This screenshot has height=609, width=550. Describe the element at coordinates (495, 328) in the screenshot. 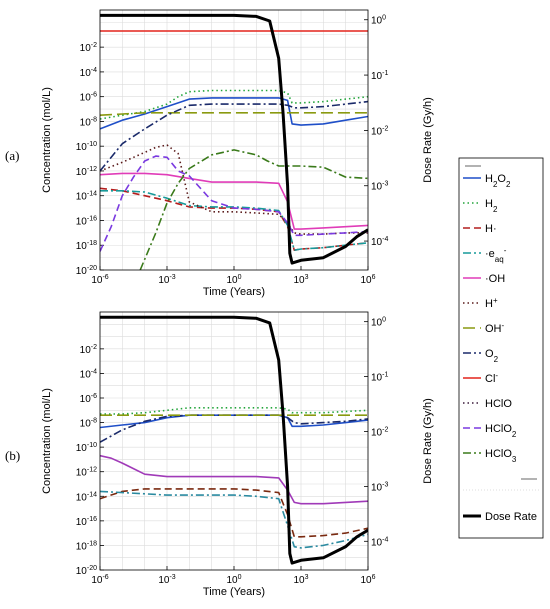

I see `legend-label: OH-` at that location.